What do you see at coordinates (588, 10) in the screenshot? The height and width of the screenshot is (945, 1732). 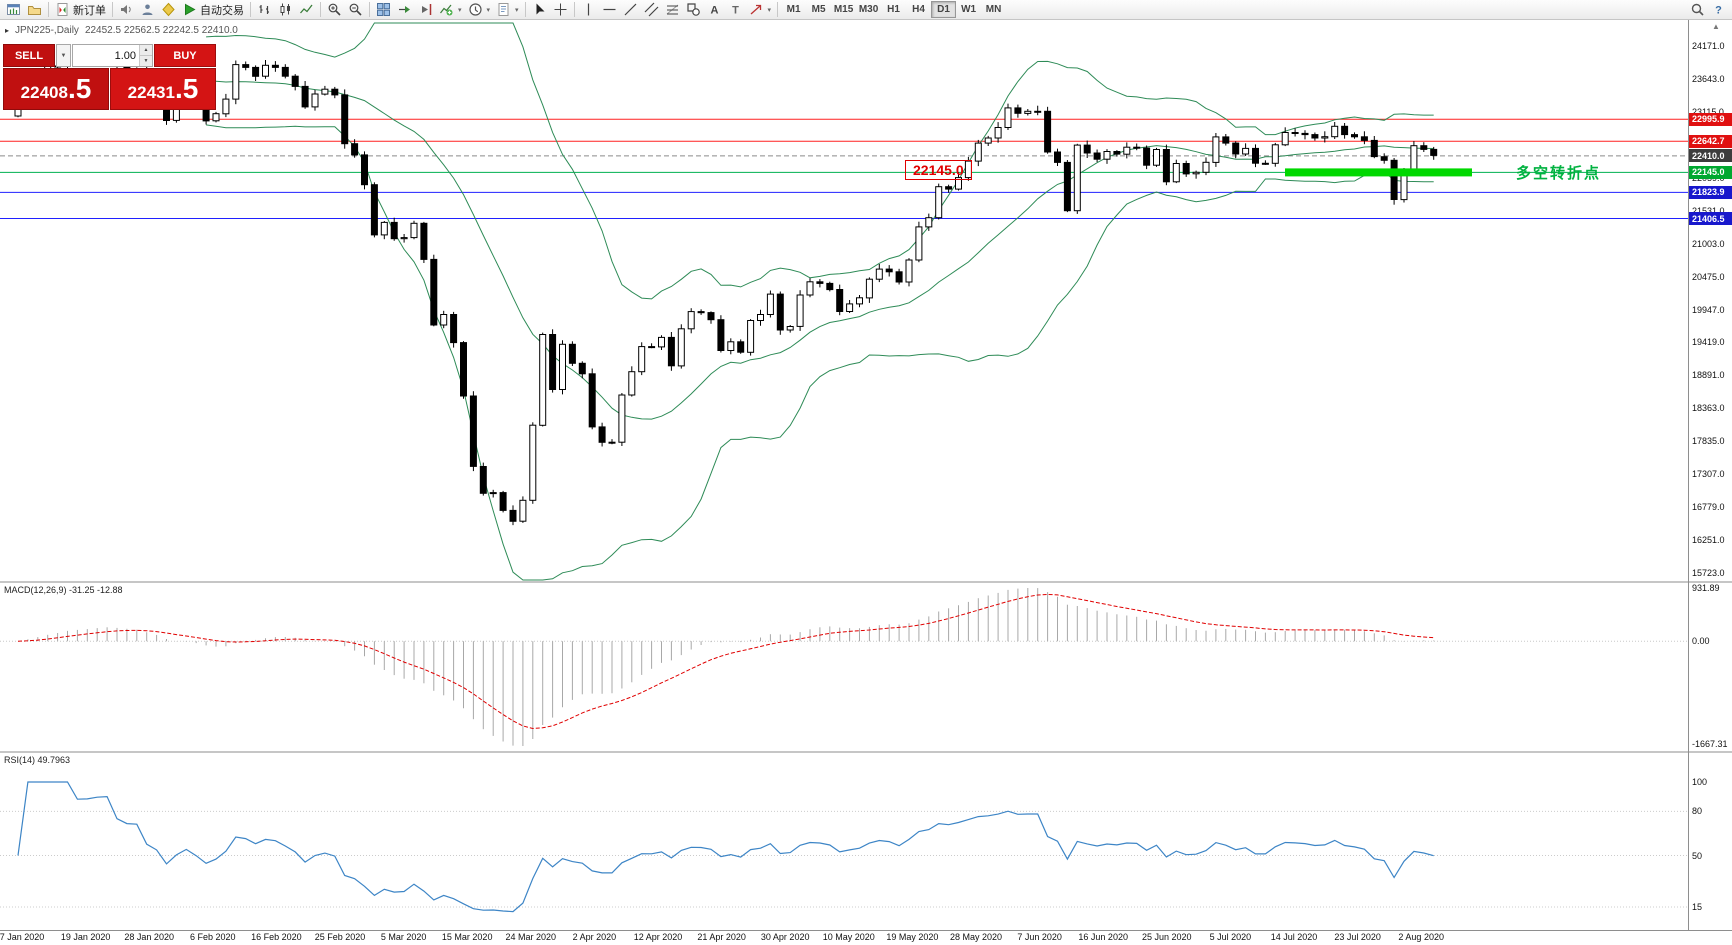 I see `vertical-line-icon` at bounding box center [588, 10].